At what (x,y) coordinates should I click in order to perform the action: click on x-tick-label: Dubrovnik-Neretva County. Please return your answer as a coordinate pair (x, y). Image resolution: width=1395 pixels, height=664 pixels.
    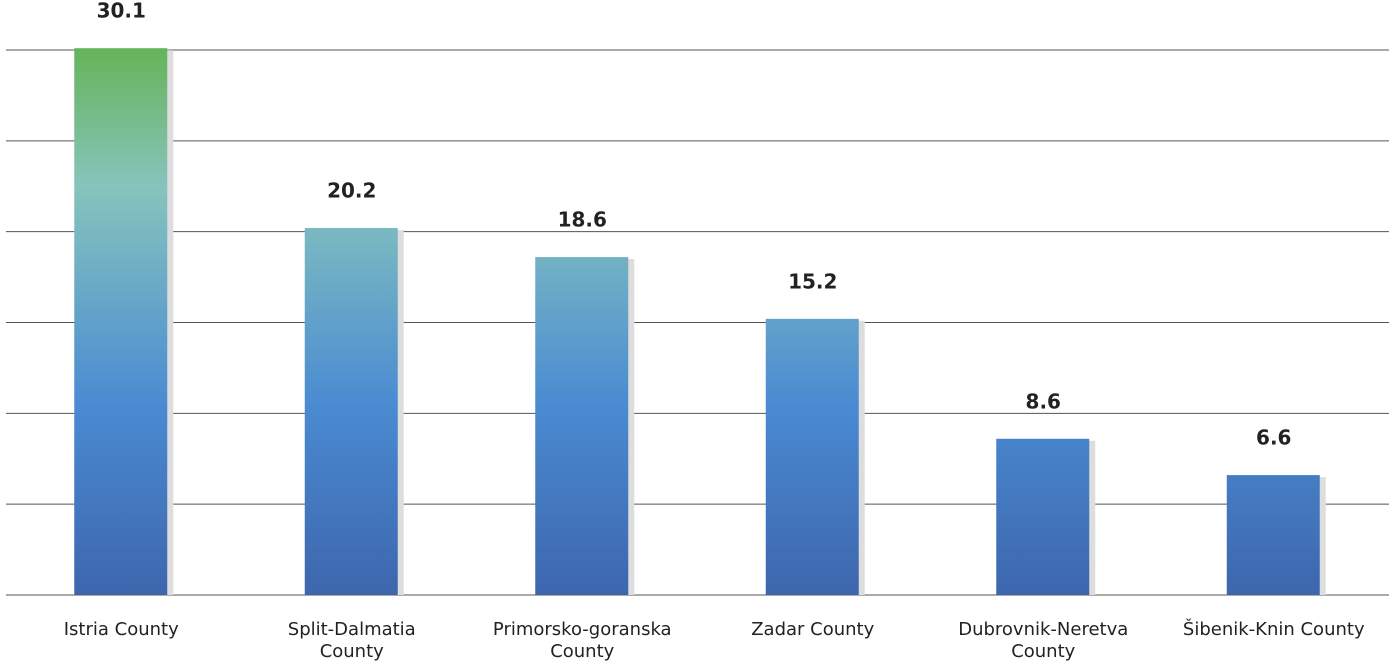
    Looking at the image, I should click on (1043, 640).